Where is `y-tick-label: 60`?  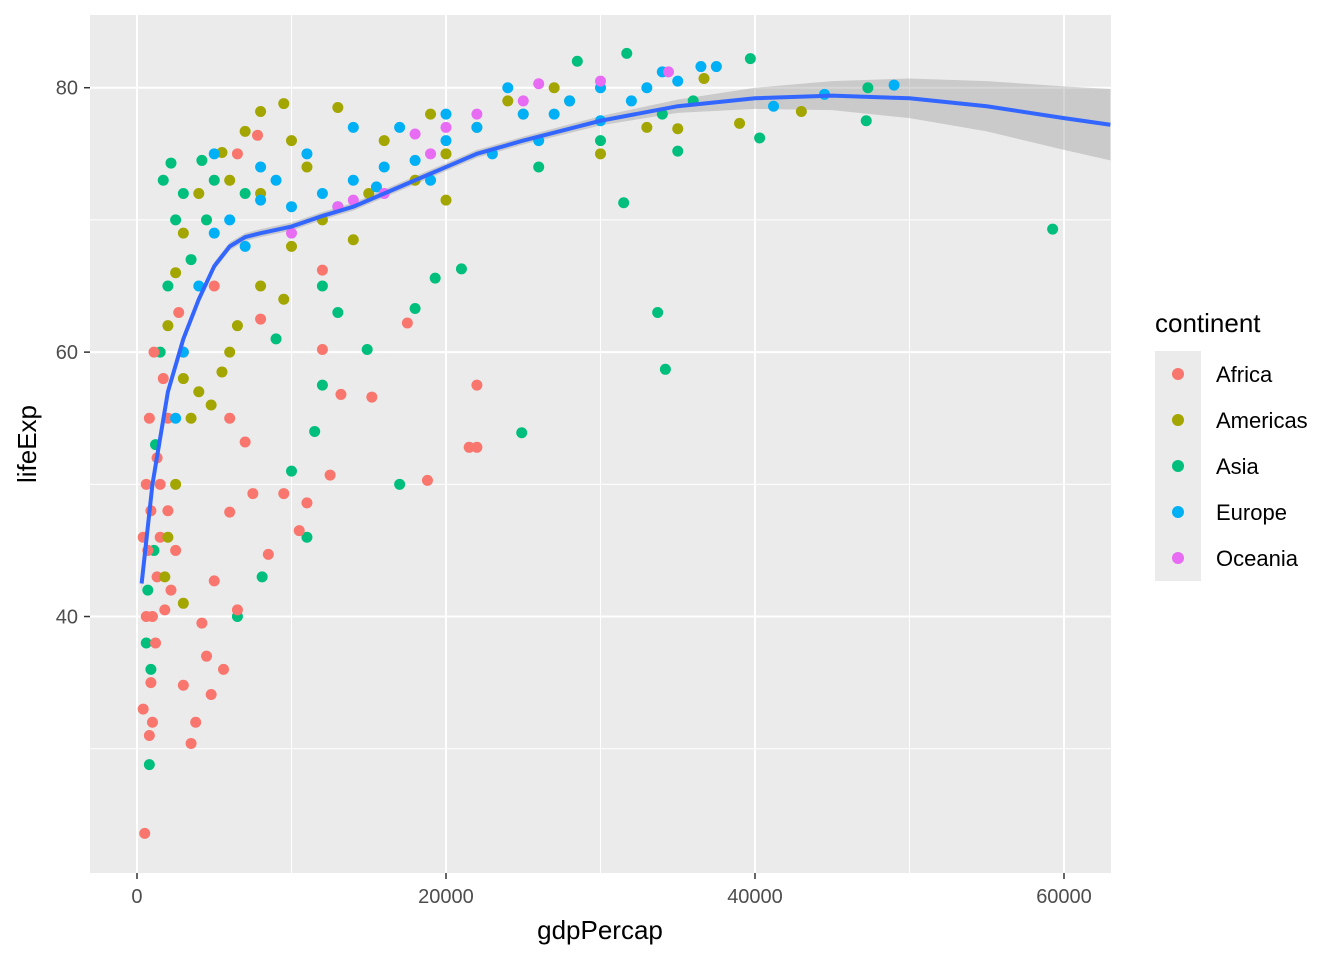
y-tick-label: 60 is located at coordinates (67, 353).